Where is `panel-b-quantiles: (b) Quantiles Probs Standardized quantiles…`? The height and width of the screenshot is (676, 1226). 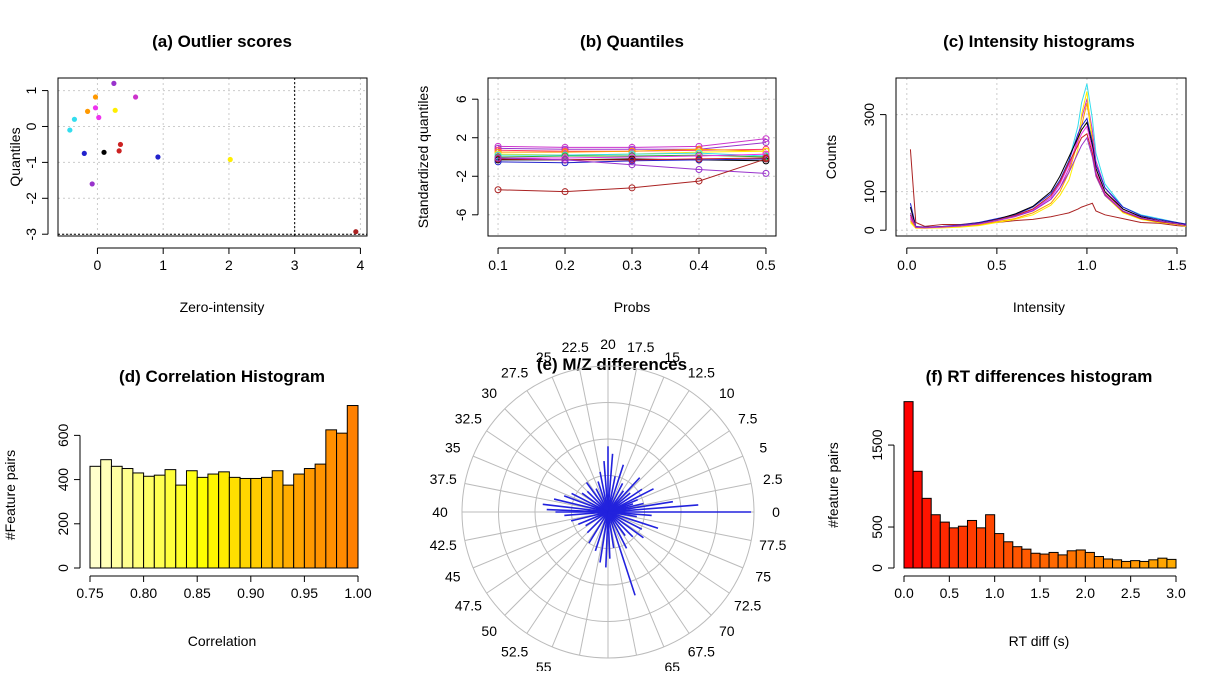
panel-b-quantiles: (b) Quantiles Probs Standardized quantiles… is located at coordinates (596, 173).